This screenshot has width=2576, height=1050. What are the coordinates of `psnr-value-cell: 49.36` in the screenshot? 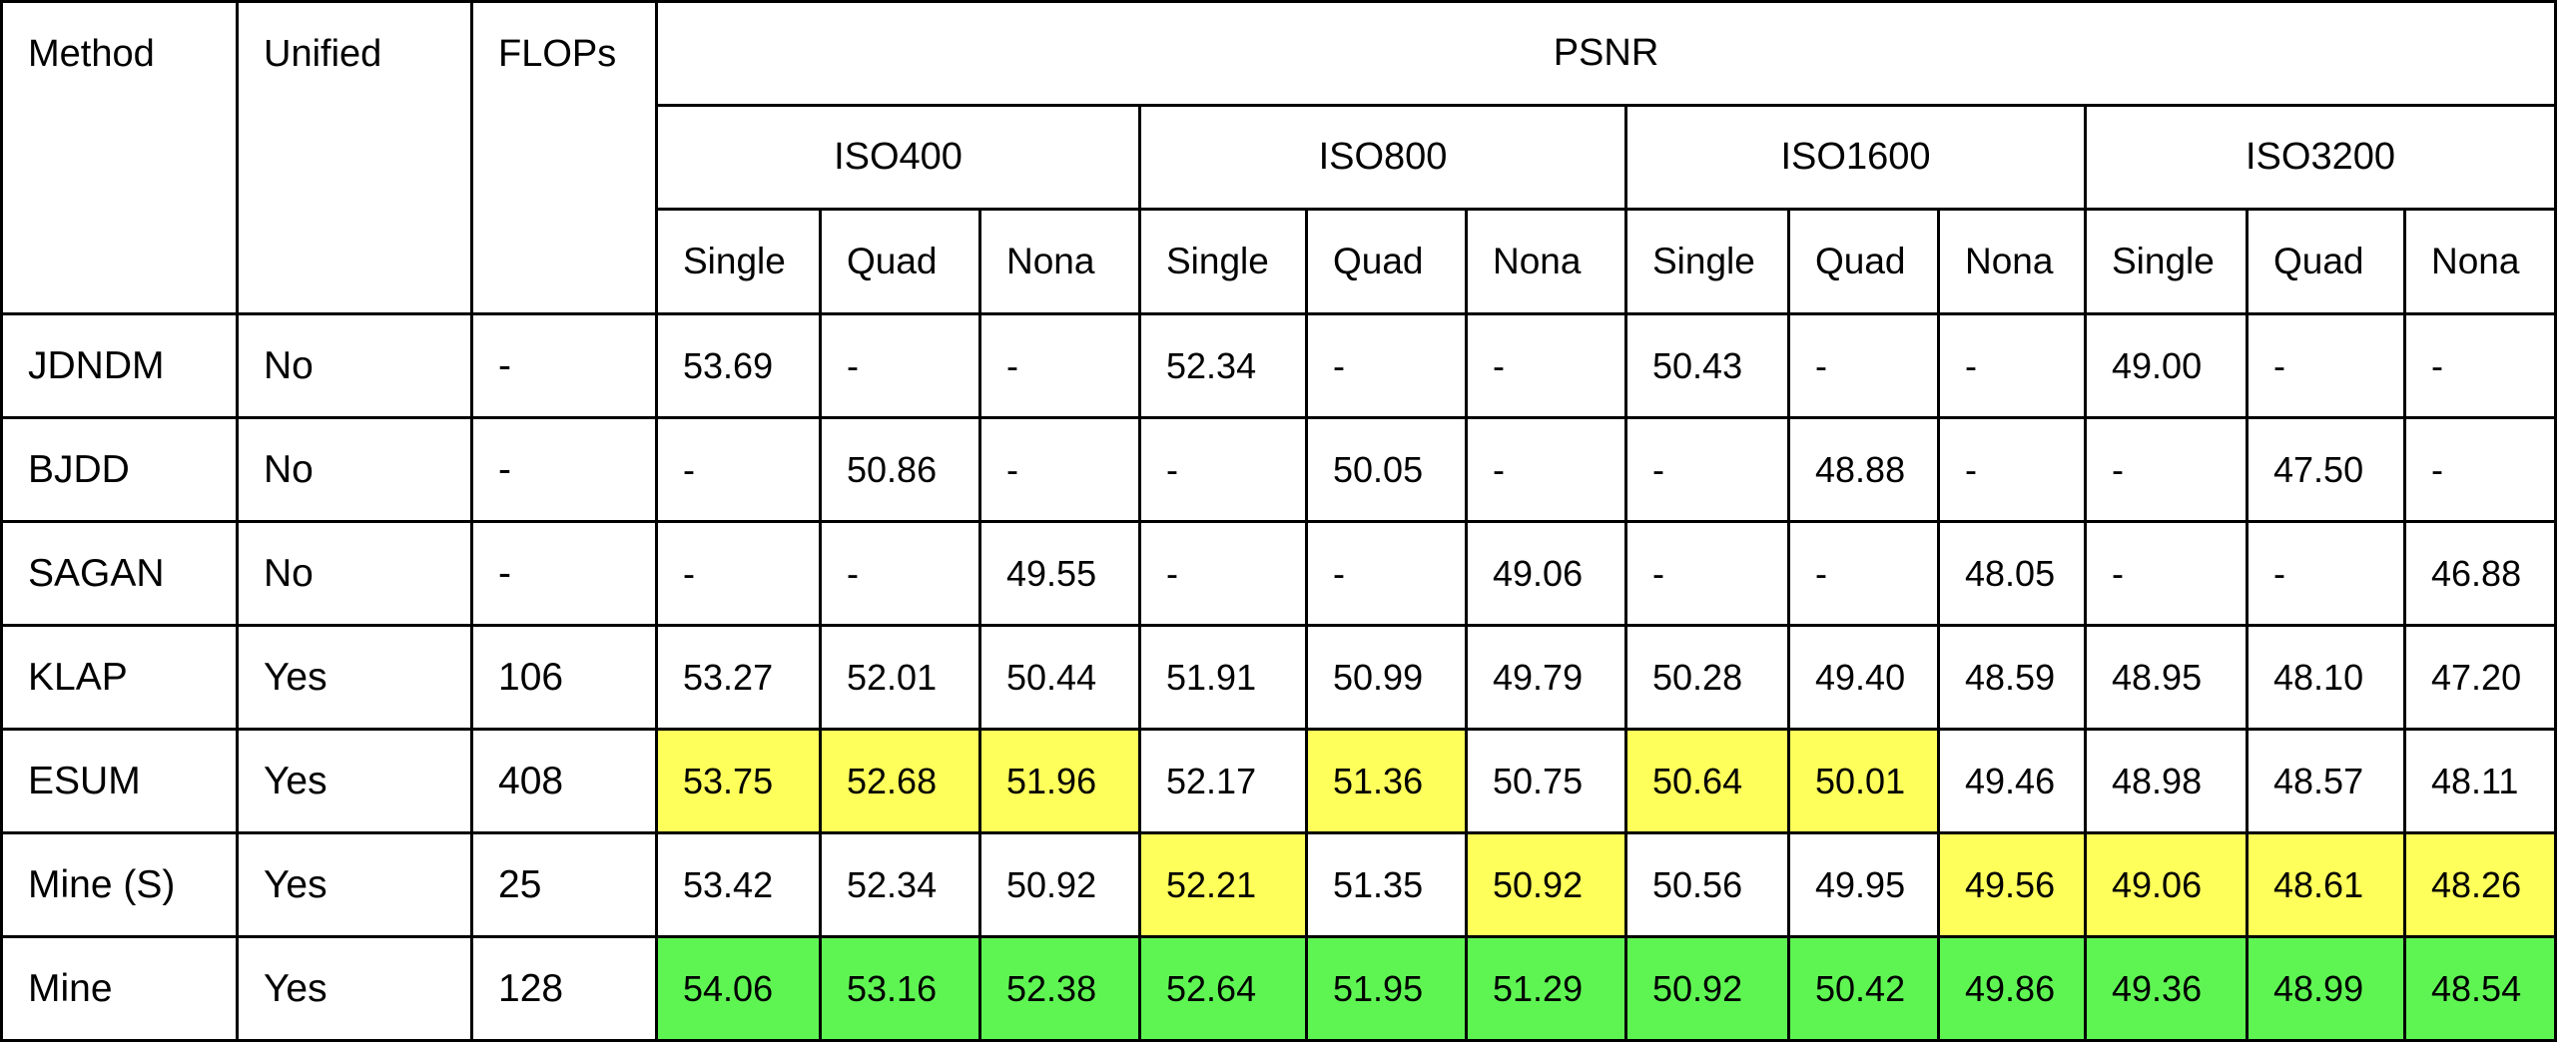 It's located at (2166, 988).